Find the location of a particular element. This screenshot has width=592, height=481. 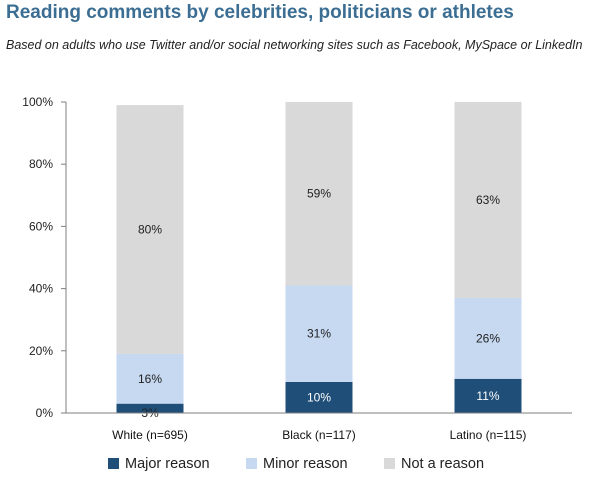

y-tick-label: 0% is located at coordinates (45, 413).